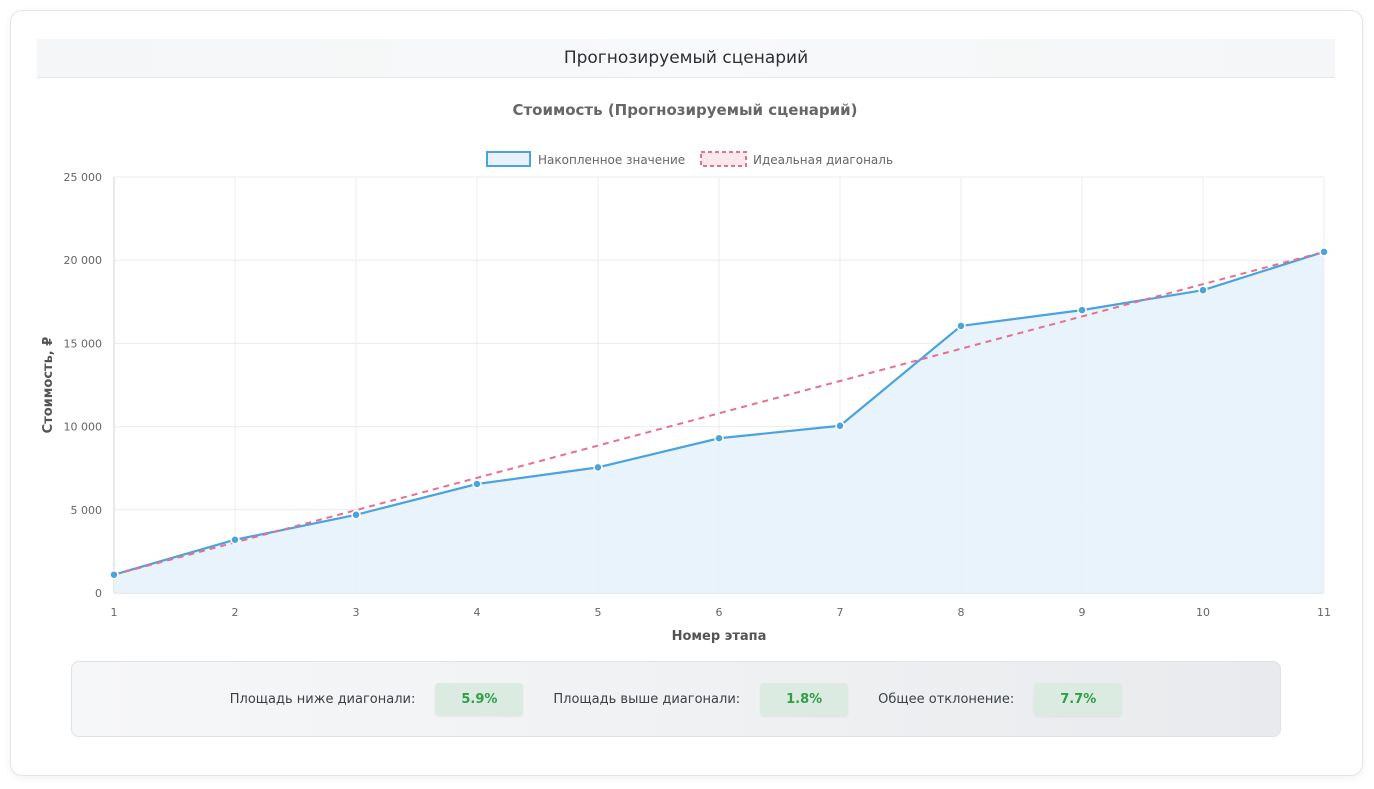 The image size is (1374, 789). I want to click on stat-label-below: Площадь ниже диагонали:, so click(322, 699).